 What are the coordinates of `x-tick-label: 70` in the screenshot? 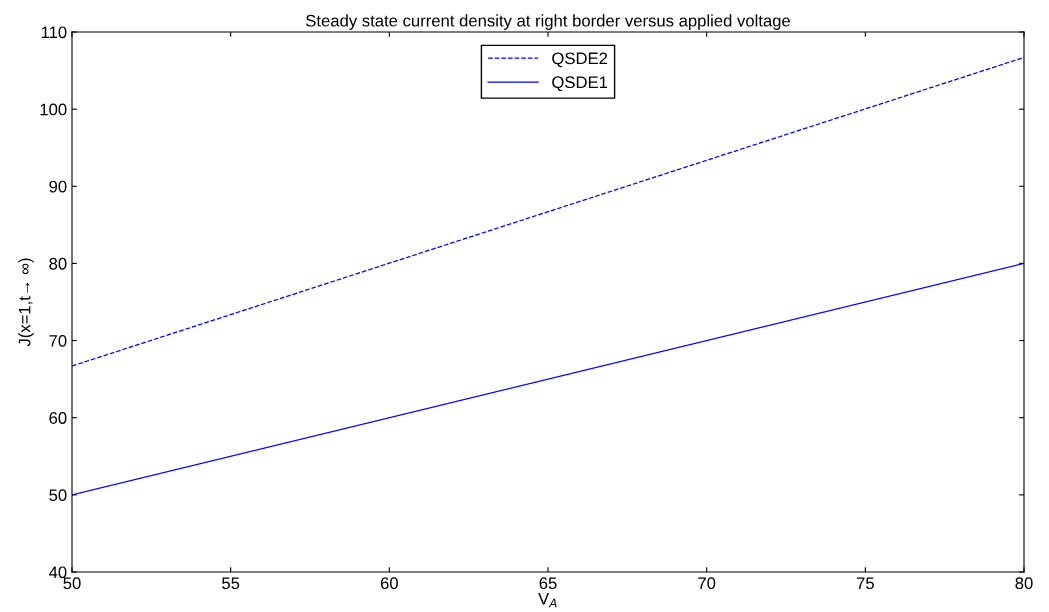 It's located at (707, 583).